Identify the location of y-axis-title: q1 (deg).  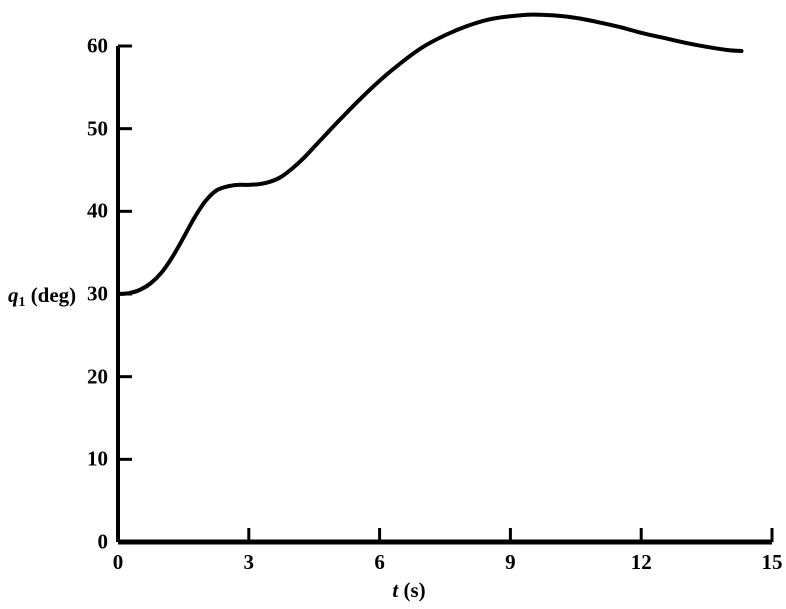
(42, 296).